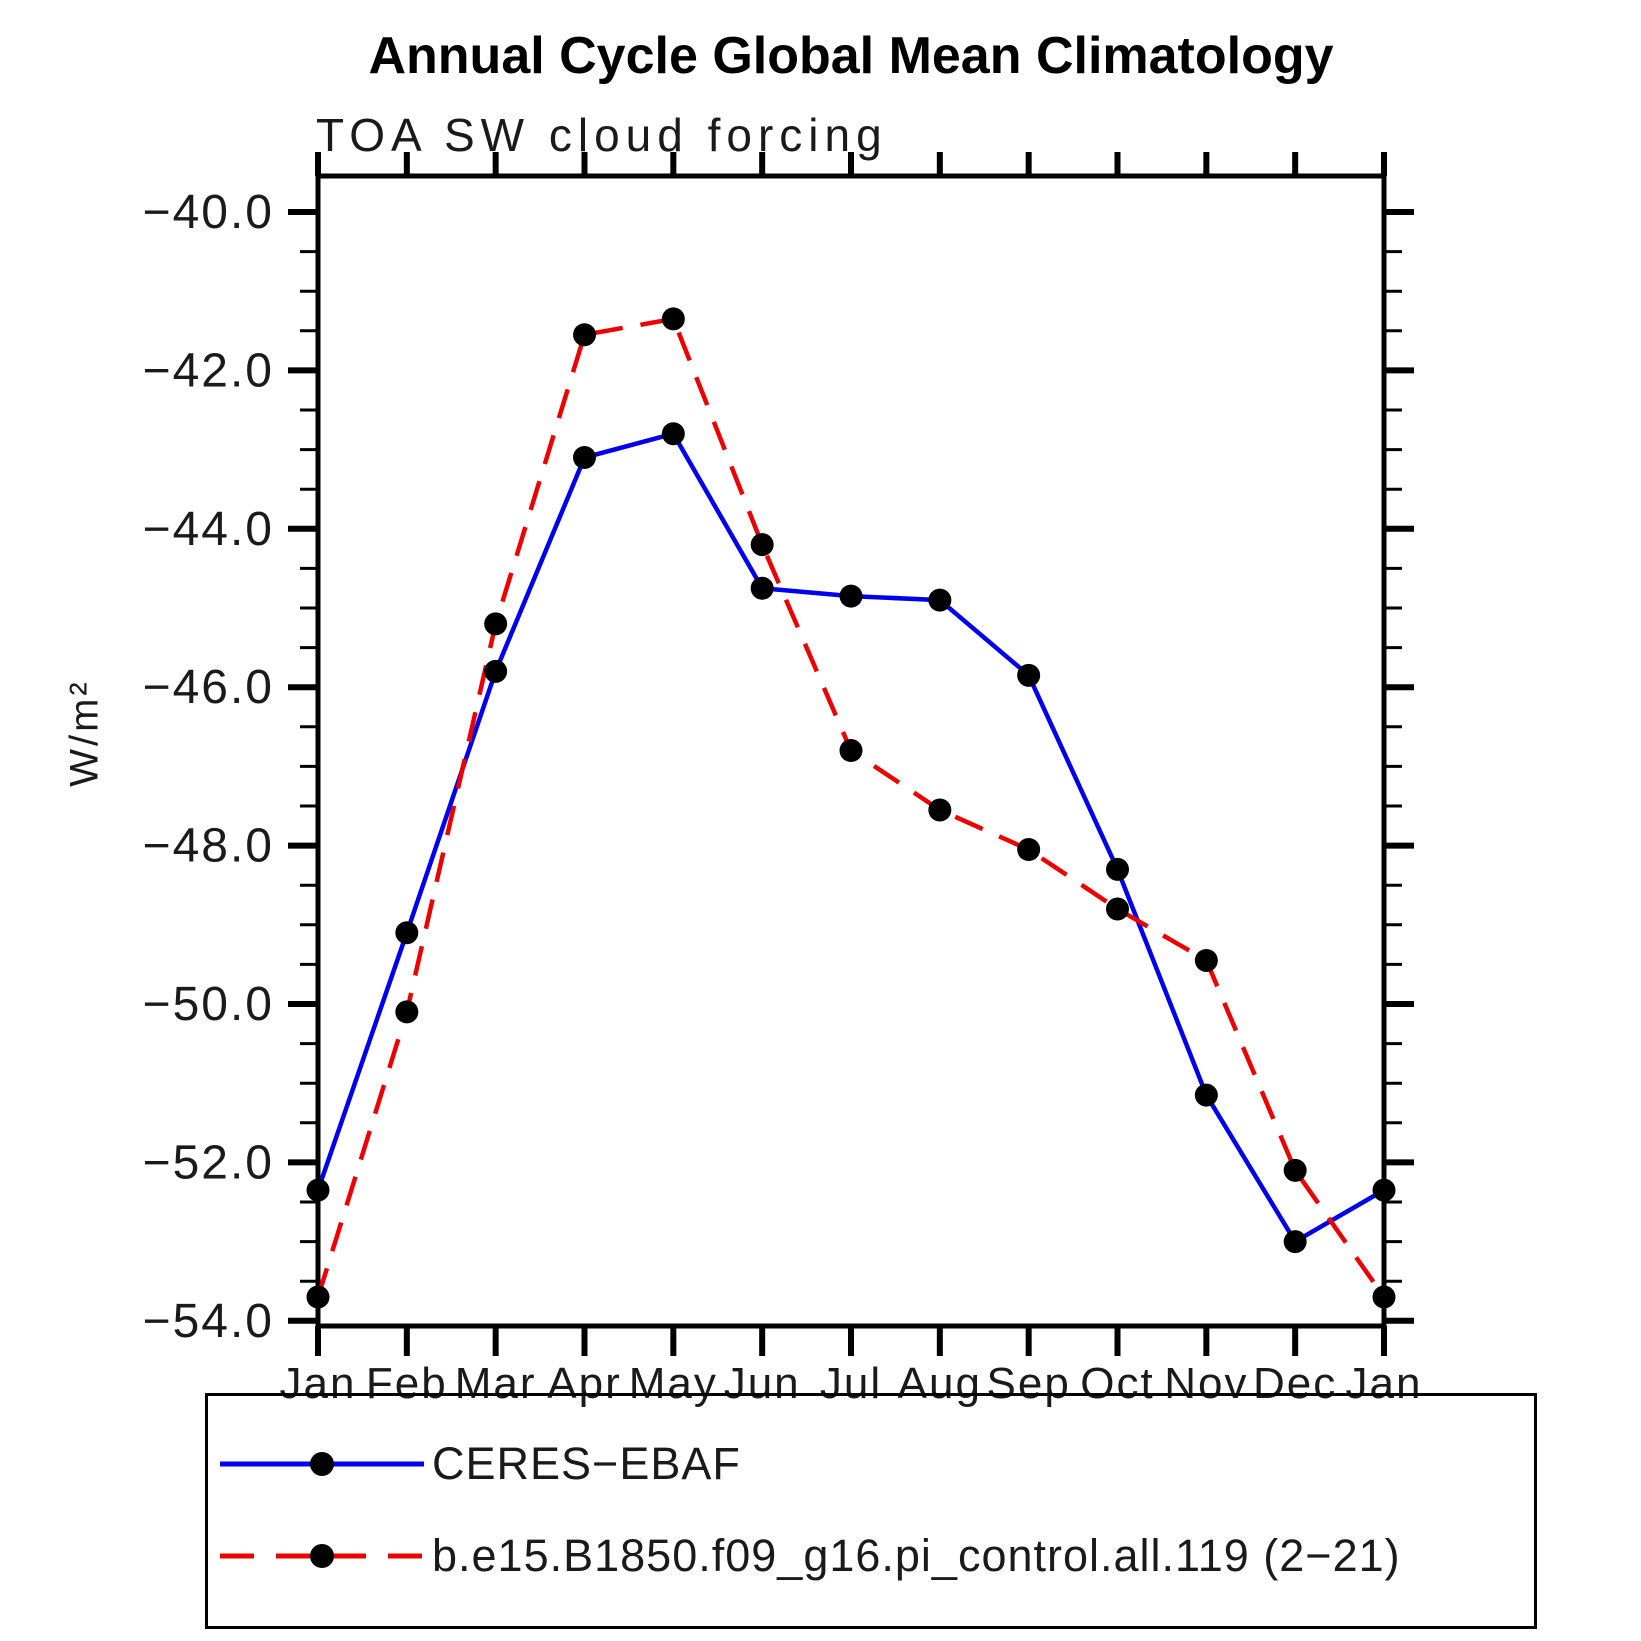 The width and height of the screenshot is (1641, 1641). What do you see at coordinates (851, 1383) in the screenshot?
I see `x-axis-tick-label: Jul` at bounding box center [851, 1383].